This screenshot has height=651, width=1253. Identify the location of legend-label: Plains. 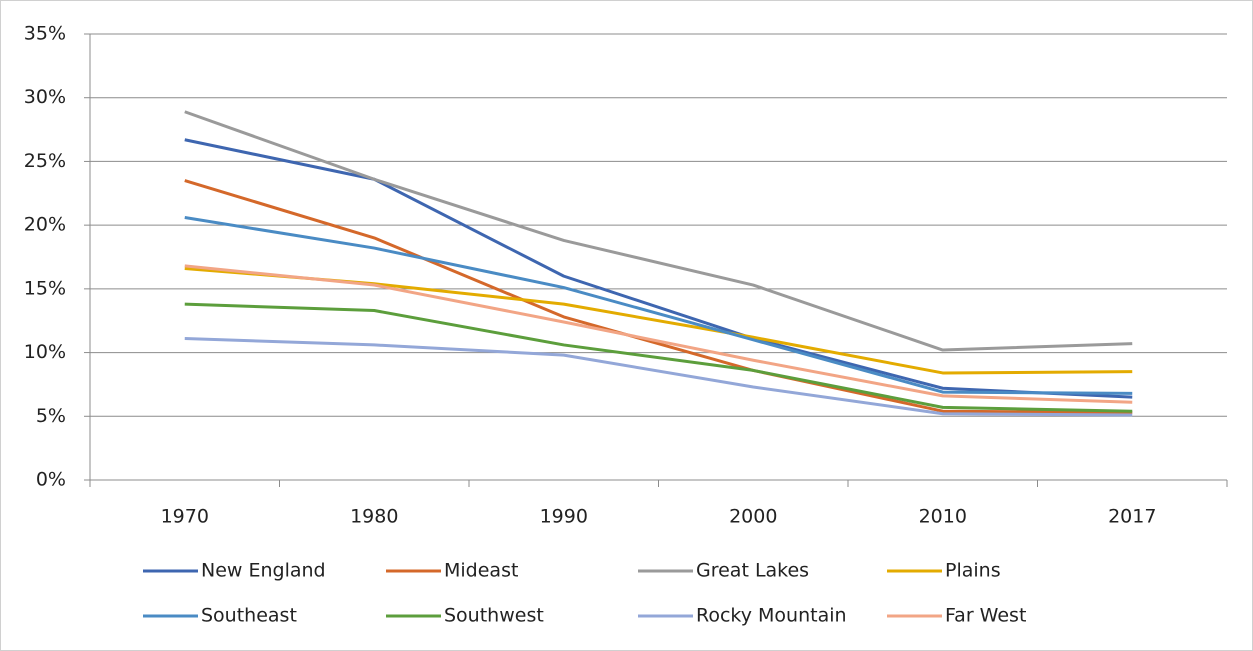
(973, 571).